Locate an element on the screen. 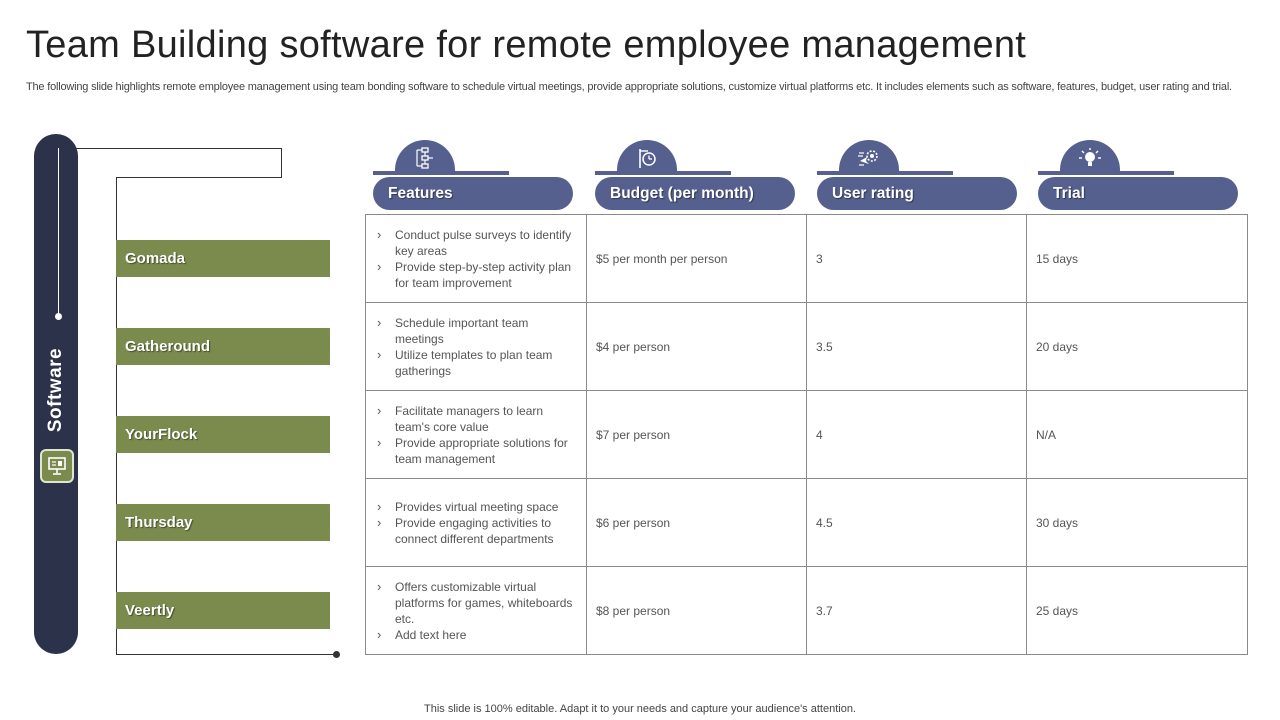 This screenshot has height=720, width=1280. trial-cell: 30 days is located at coordinates (1137, 522).